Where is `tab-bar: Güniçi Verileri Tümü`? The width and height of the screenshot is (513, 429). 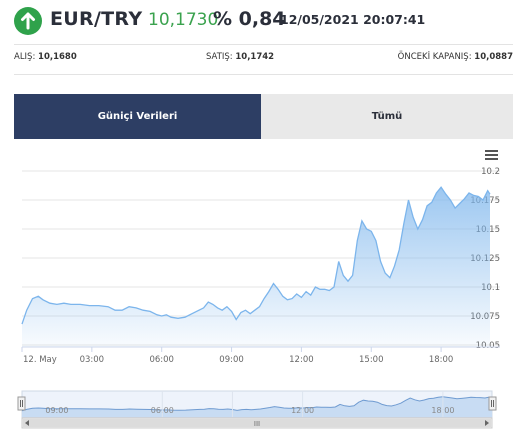 tab-bar: Güniçi Verileri Tümü is located at coordinates (263, 116).